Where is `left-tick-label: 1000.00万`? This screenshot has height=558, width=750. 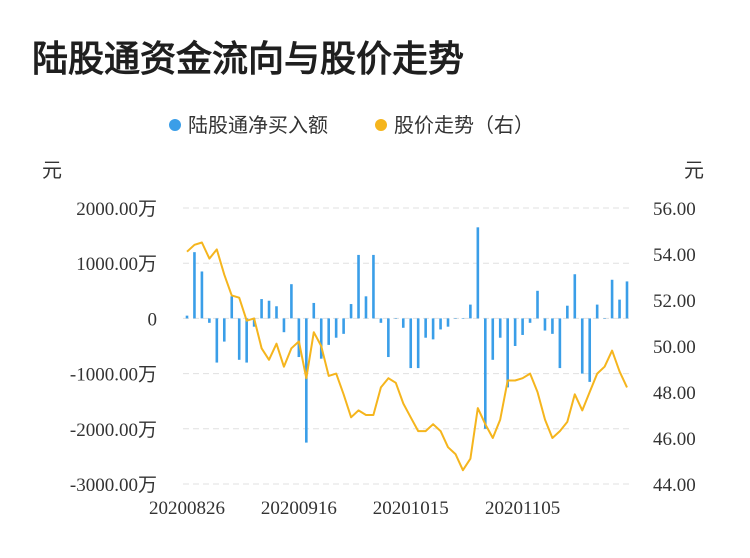 left-tick-label: 1000.00万 is located at coordinates (116, 264).